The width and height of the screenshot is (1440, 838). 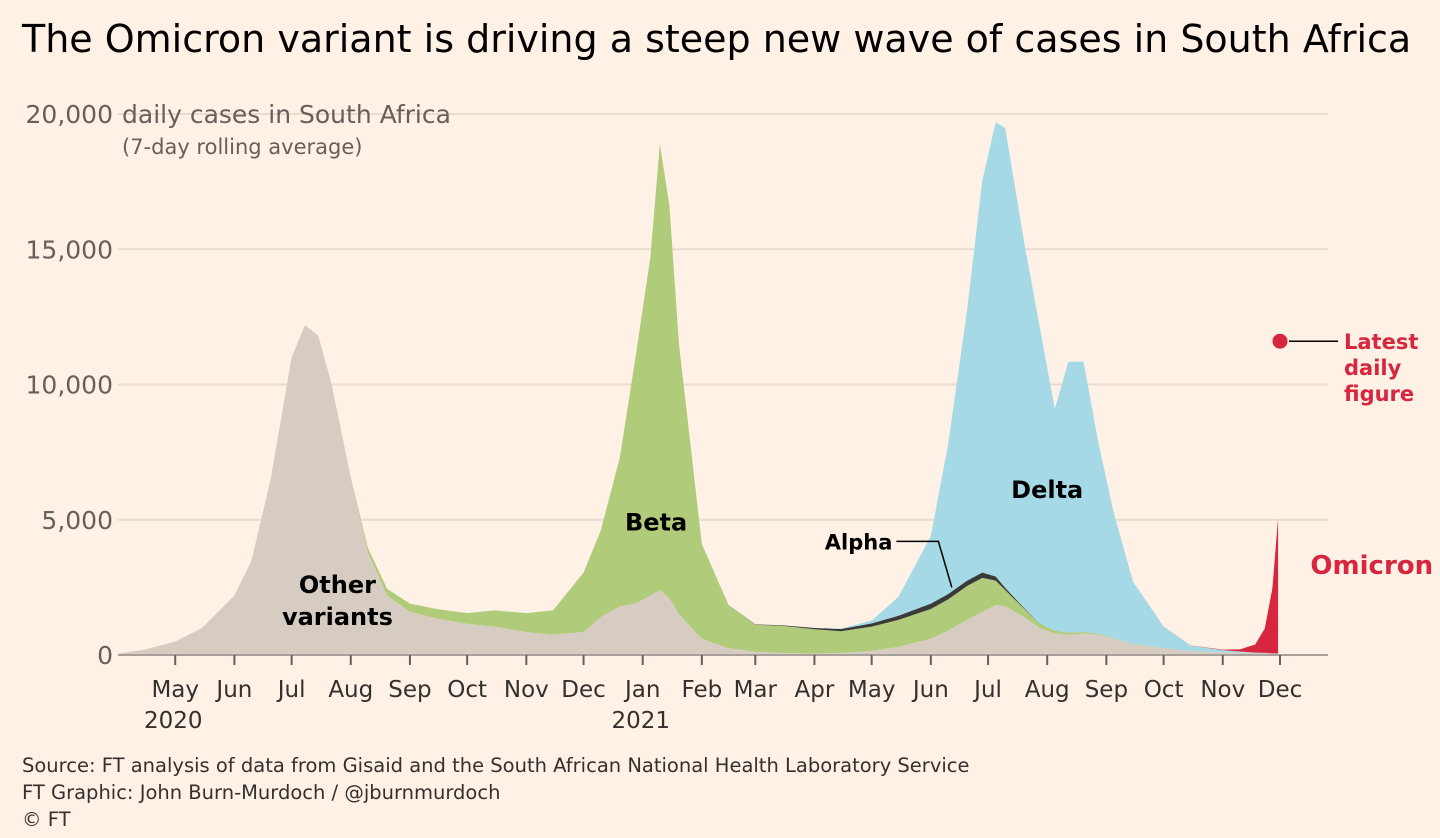 What do you see at coordinates (1280, 341) in the screenshot?
I see `latest-point-dot` at bounding box center [1280, 341].